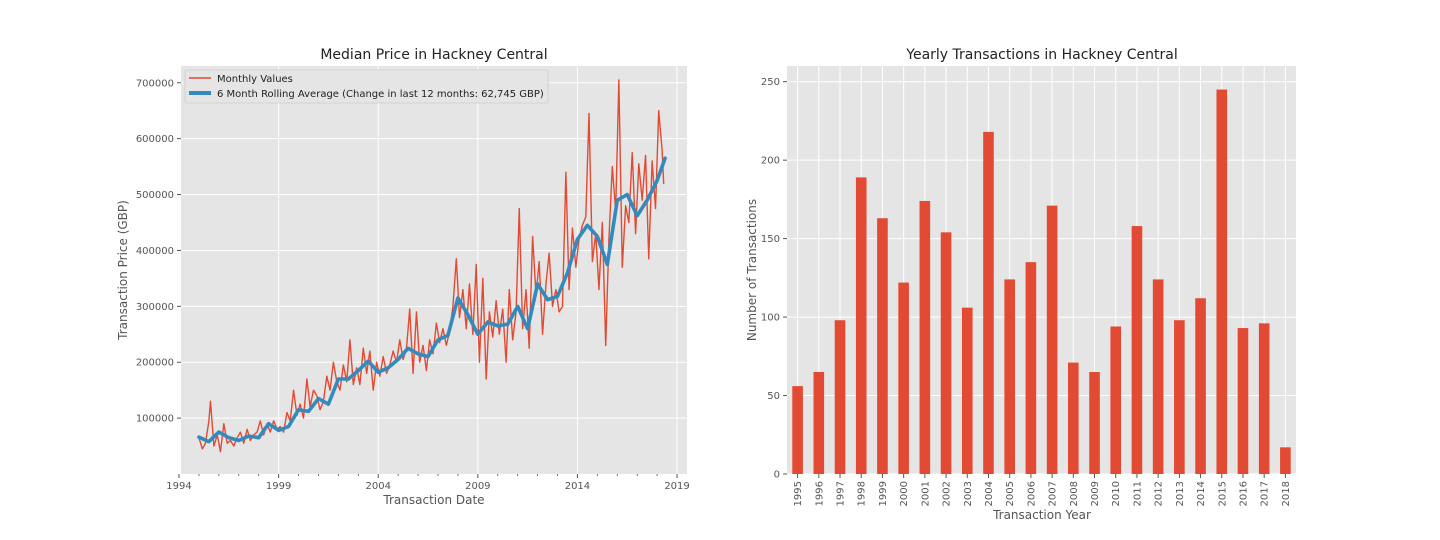 This screenshot has width=1440, height=540. What do you see at coordinates (1137, 350) in the screenshot?
I see `bar-2011` at bounding box center [1137, 350].